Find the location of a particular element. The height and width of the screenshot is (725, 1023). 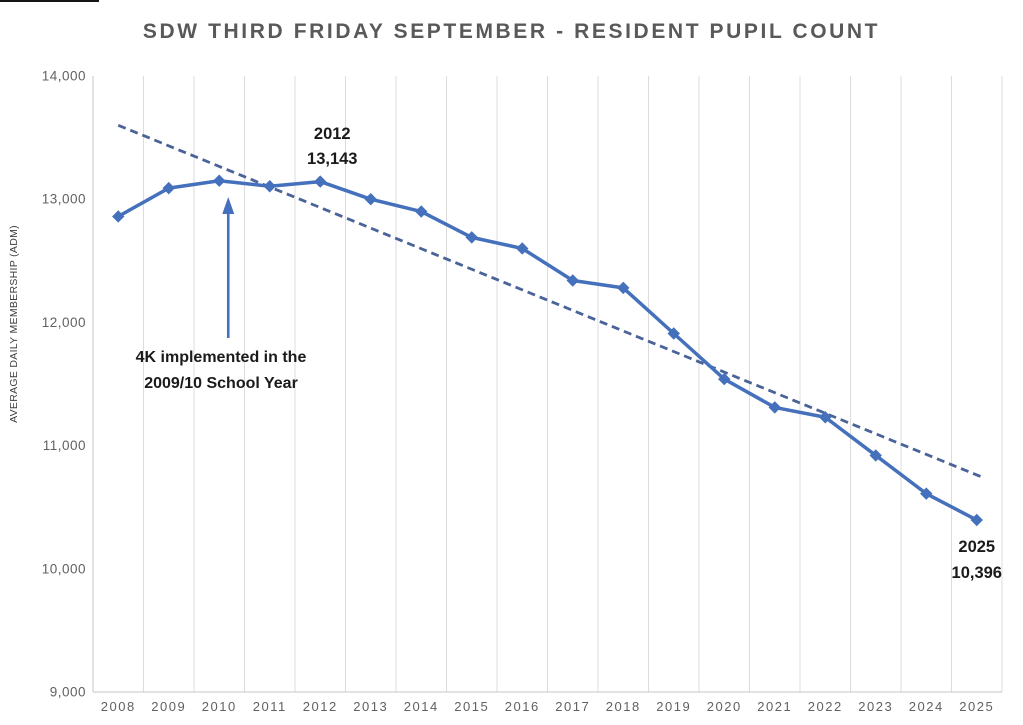

x-axis-tick-label: 2022 is located at coordinates (825, 706).